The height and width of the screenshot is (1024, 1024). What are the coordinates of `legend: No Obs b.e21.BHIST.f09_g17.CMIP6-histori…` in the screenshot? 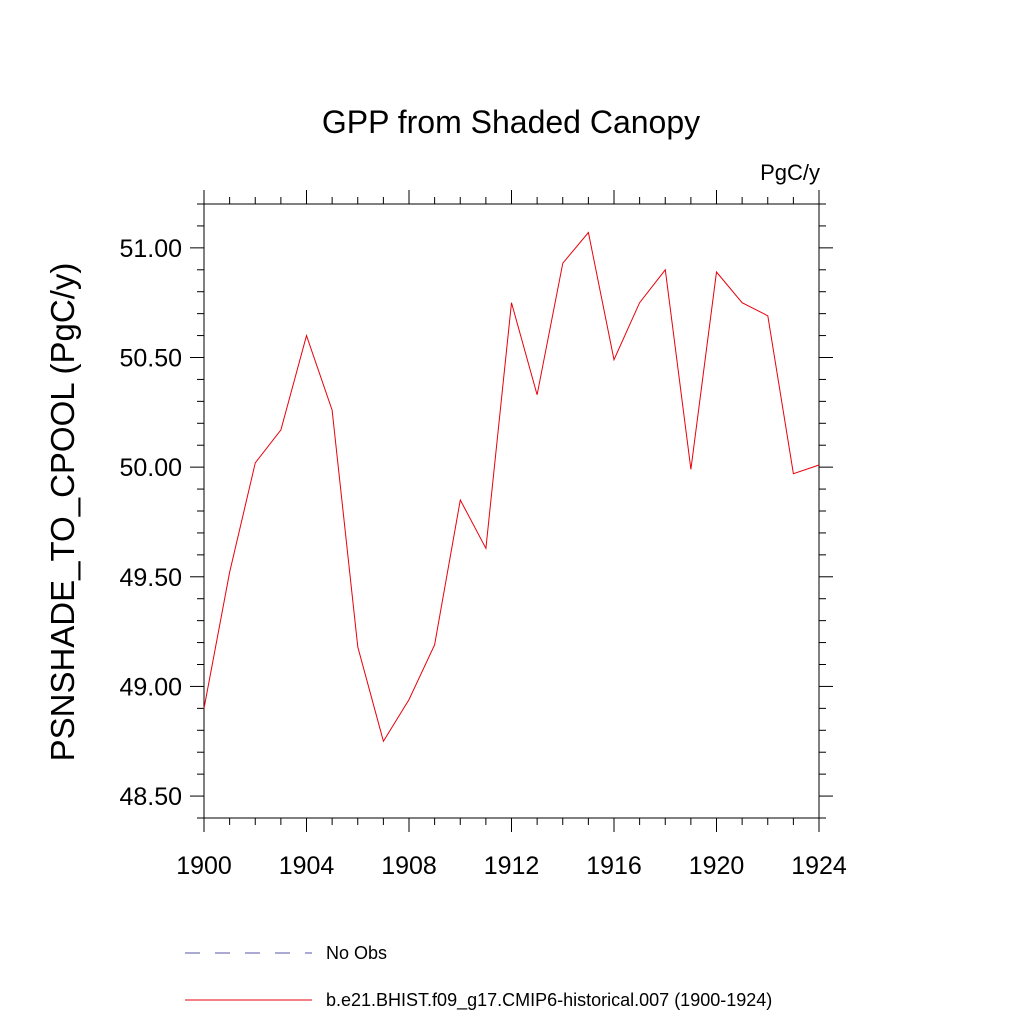 It's located at (478, 977).